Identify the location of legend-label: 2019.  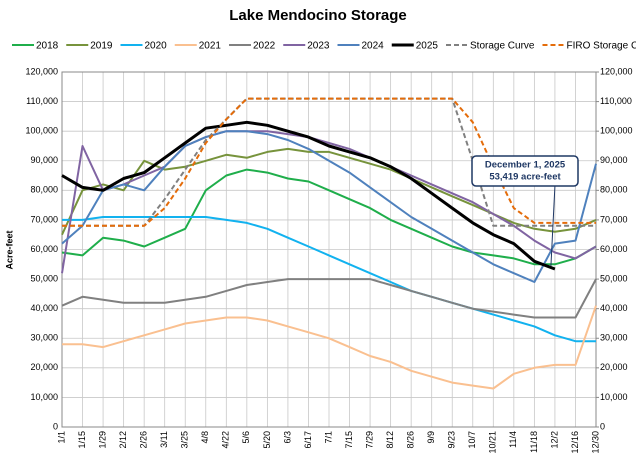
(101, 46).